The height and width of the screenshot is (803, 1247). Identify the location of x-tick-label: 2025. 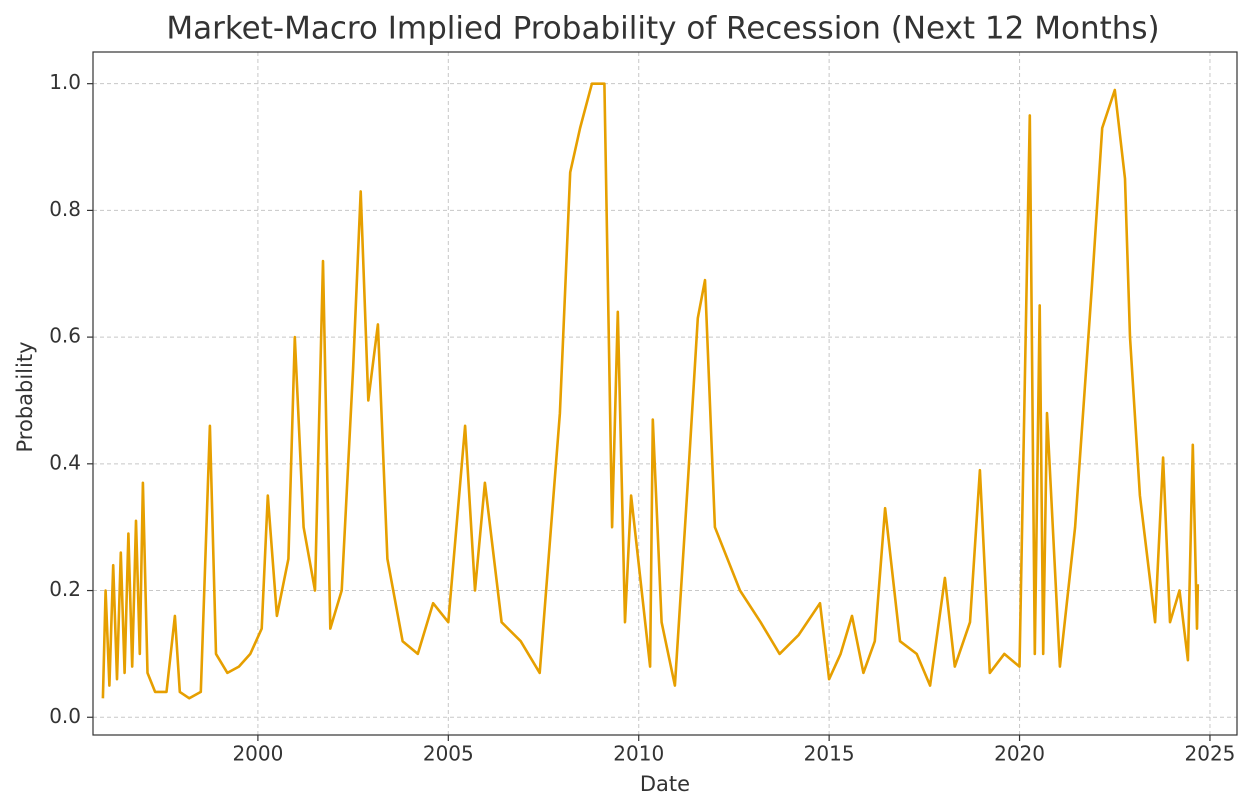
(1210, 754).